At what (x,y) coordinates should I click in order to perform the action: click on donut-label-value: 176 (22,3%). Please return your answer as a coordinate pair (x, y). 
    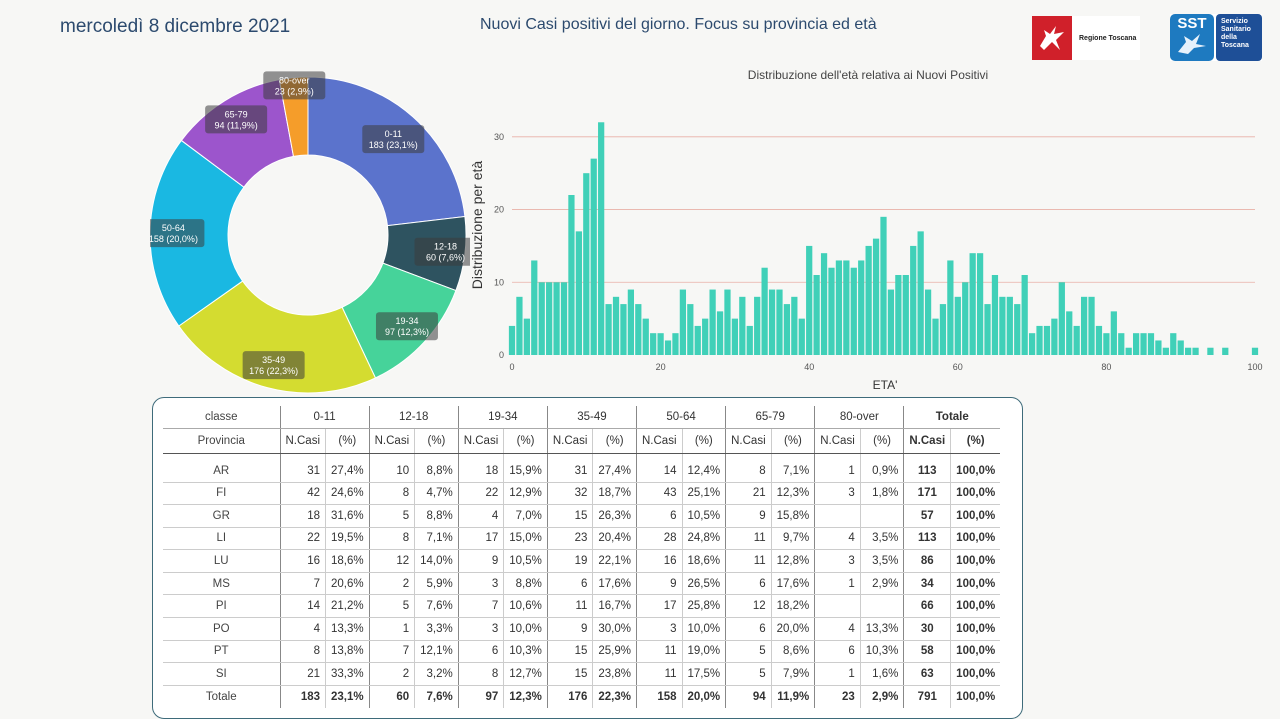
    Looking at the image, I should click on (273, 371).